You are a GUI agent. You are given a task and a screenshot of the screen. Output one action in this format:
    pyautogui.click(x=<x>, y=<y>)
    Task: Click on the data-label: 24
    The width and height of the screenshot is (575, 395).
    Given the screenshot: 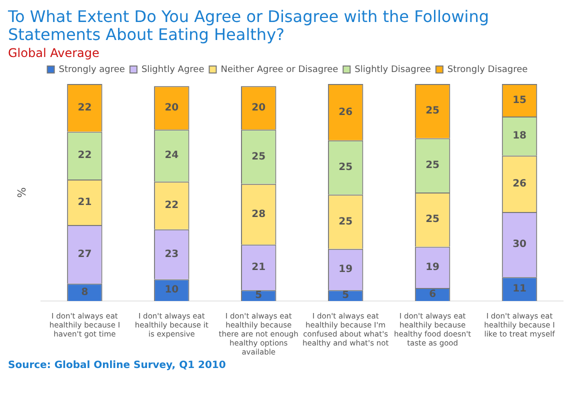 What is the action you would take?
    pyautogui.click(x=171, y=156)
    